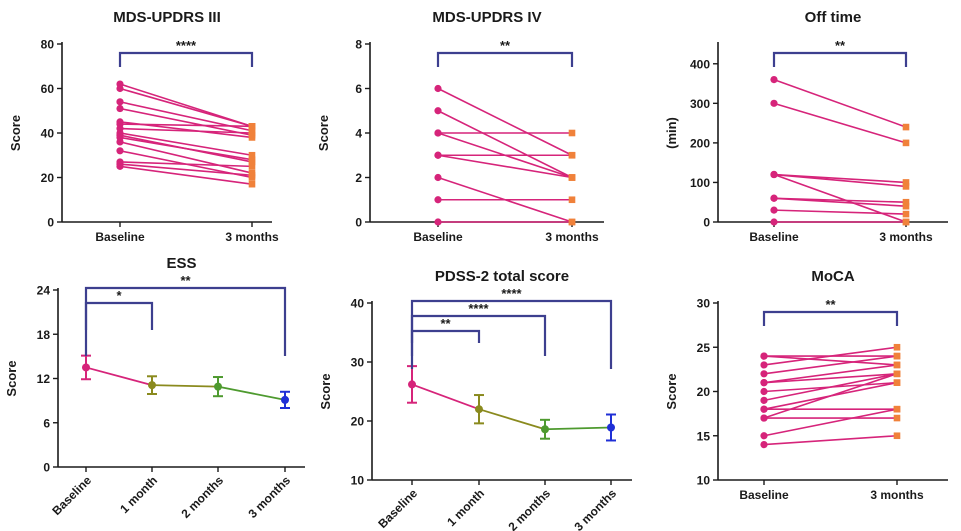 This screenshot has height=531, width=961. What do you see at coordinates (502, 276) in the screenshot?
I see `chart-title: PDSS-2 total score` at bounding box center [502, 276].